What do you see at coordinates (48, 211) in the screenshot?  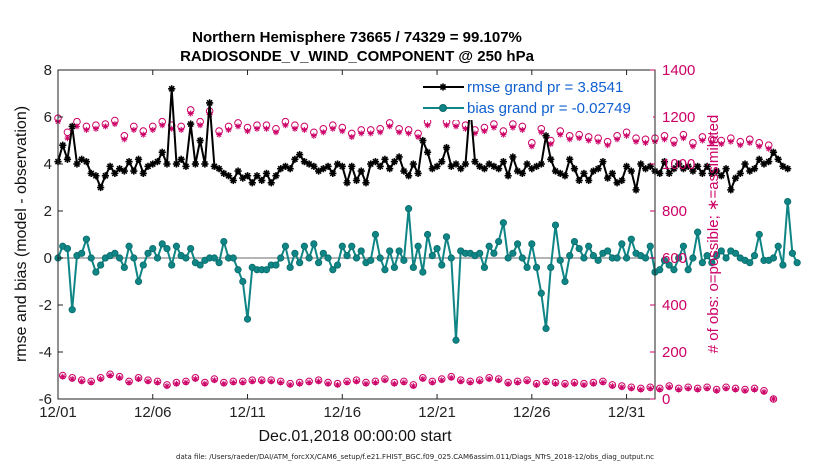 I see `y-tick-label: 2` at bounding box center [48, 211].